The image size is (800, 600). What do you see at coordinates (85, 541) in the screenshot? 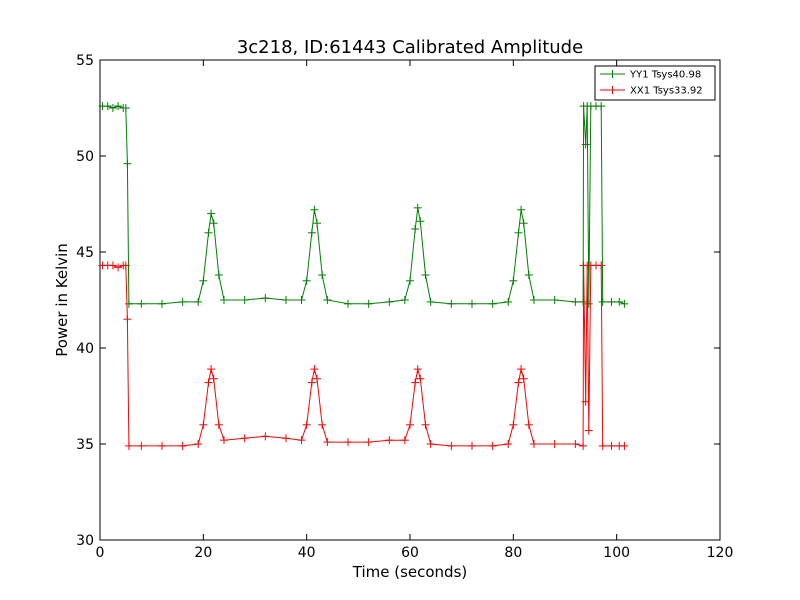
I see `y-tick-label-0: 30` at bounding box center [85, 541].